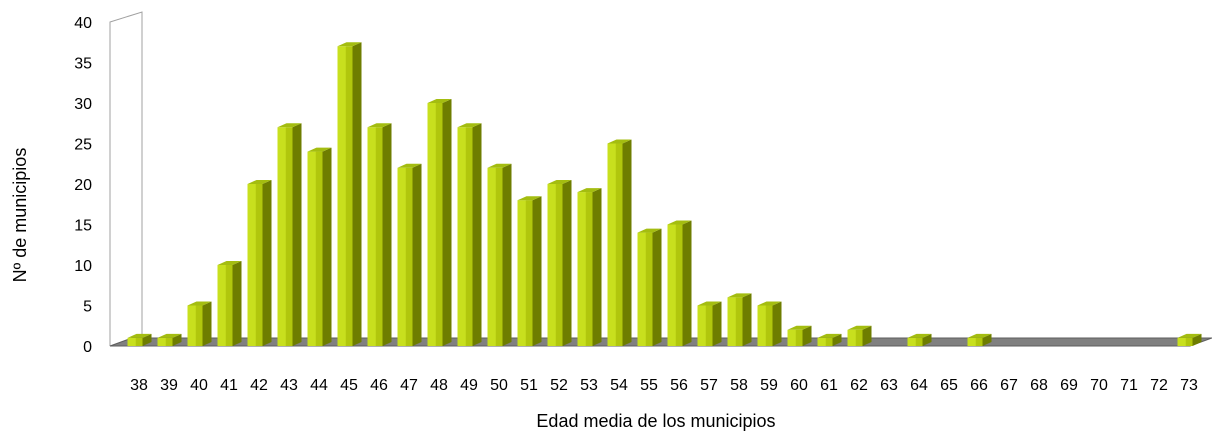  I want to click on x-tick-label: 55, so click(649, 385).